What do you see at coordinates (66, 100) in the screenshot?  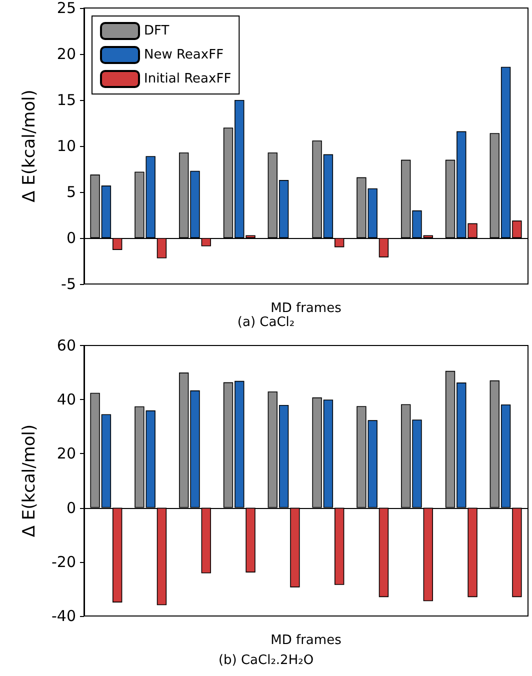 I see `y-tick-label: 15` at bounding box center [66, 100].